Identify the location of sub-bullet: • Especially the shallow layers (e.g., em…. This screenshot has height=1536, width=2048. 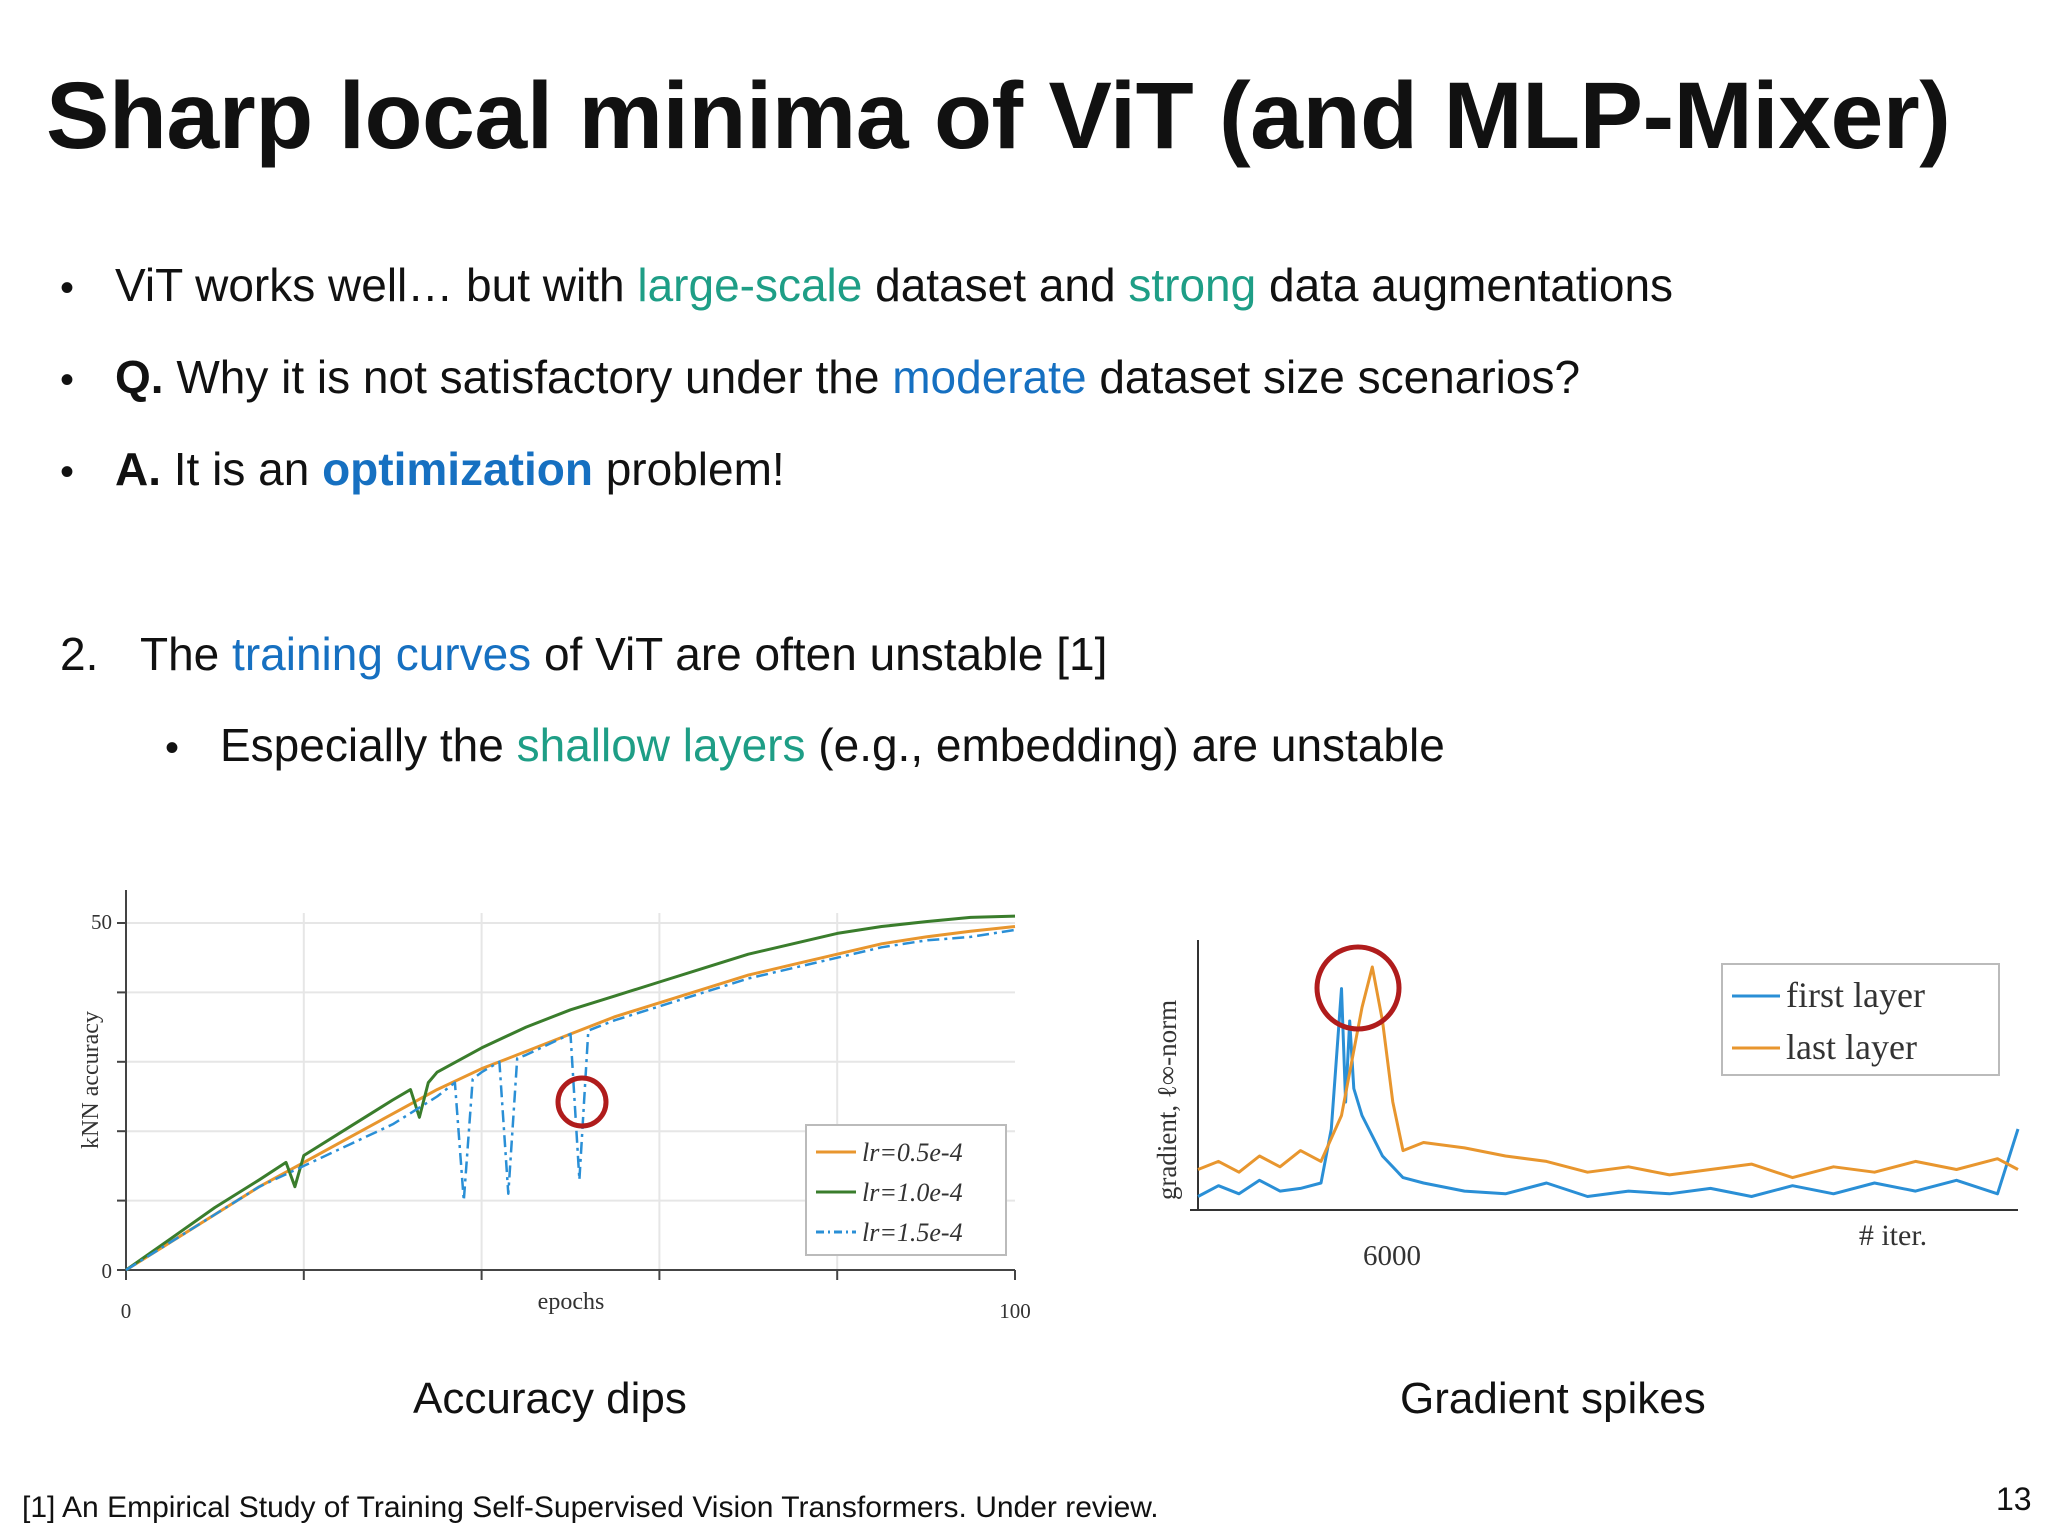
(805, 745).